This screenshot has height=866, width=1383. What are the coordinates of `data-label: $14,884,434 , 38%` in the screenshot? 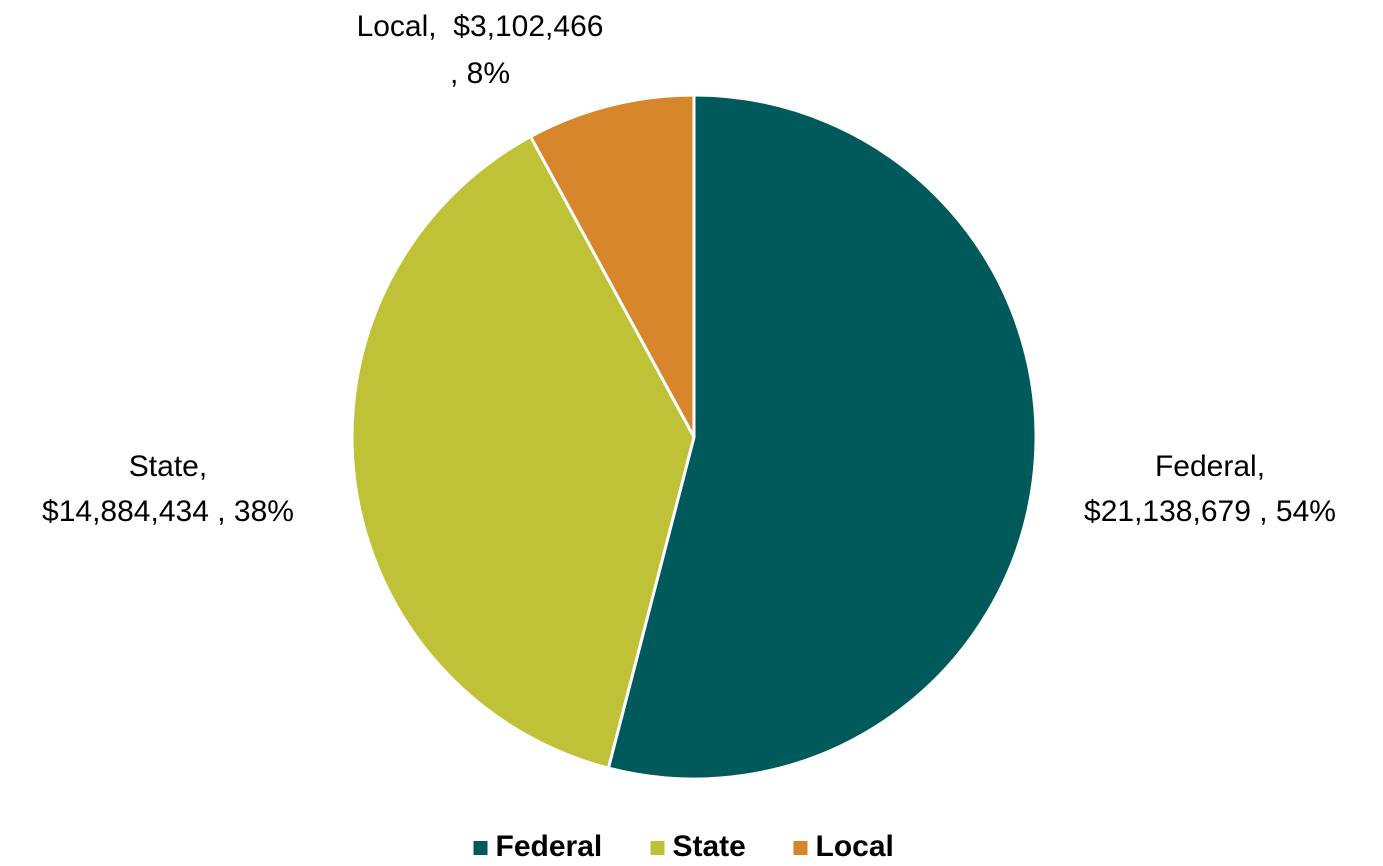 It's located at (168, 511).